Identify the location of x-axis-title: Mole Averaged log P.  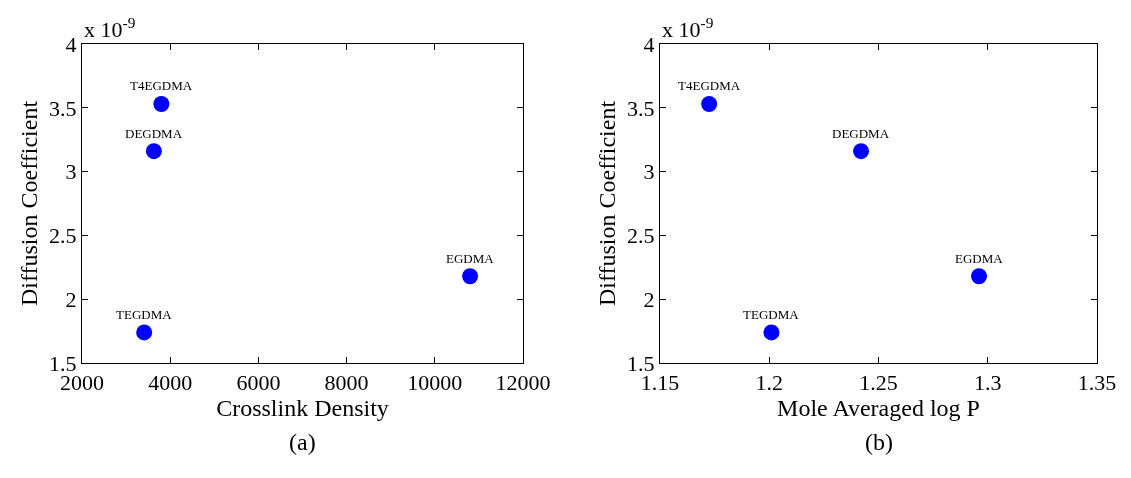
(878, 408).